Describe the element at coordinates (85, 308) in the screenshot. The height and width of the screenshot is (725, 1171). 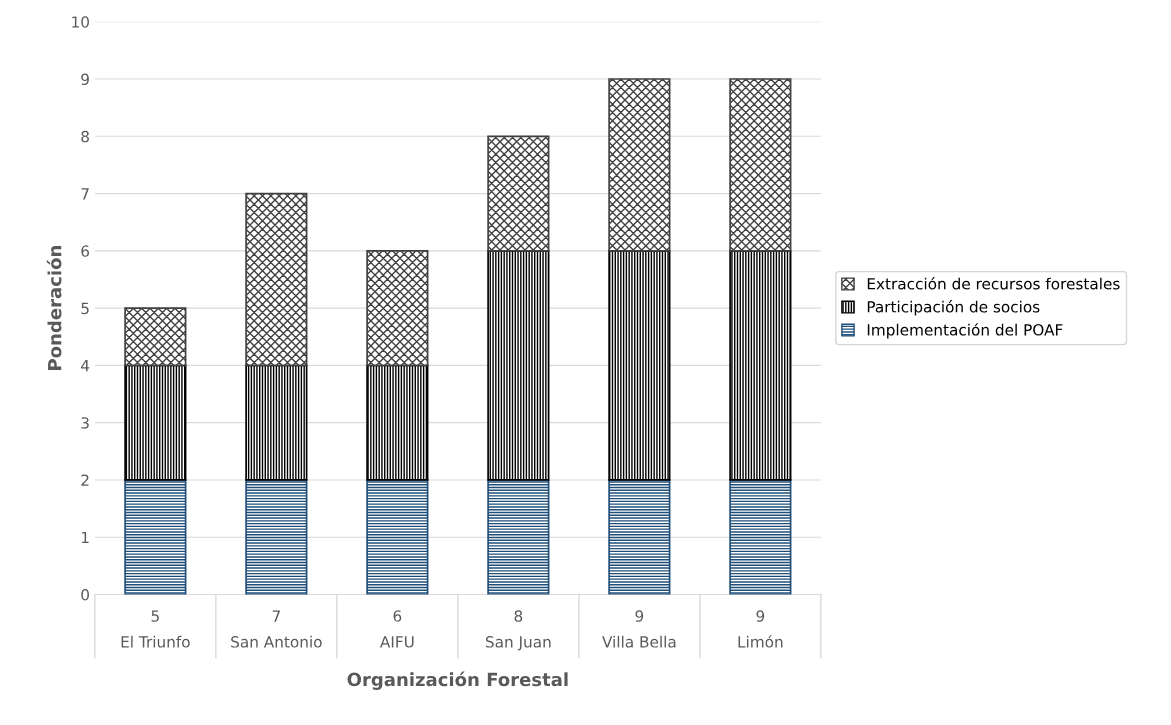
I see `y-tick-label: 5` at that location.